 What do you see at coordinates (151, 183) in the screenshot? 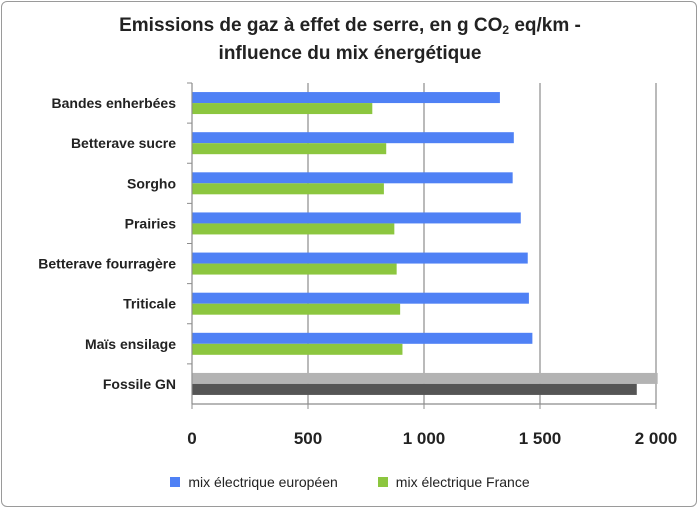
I see `category-label: Sorgho` at bounding box center [151, 183].